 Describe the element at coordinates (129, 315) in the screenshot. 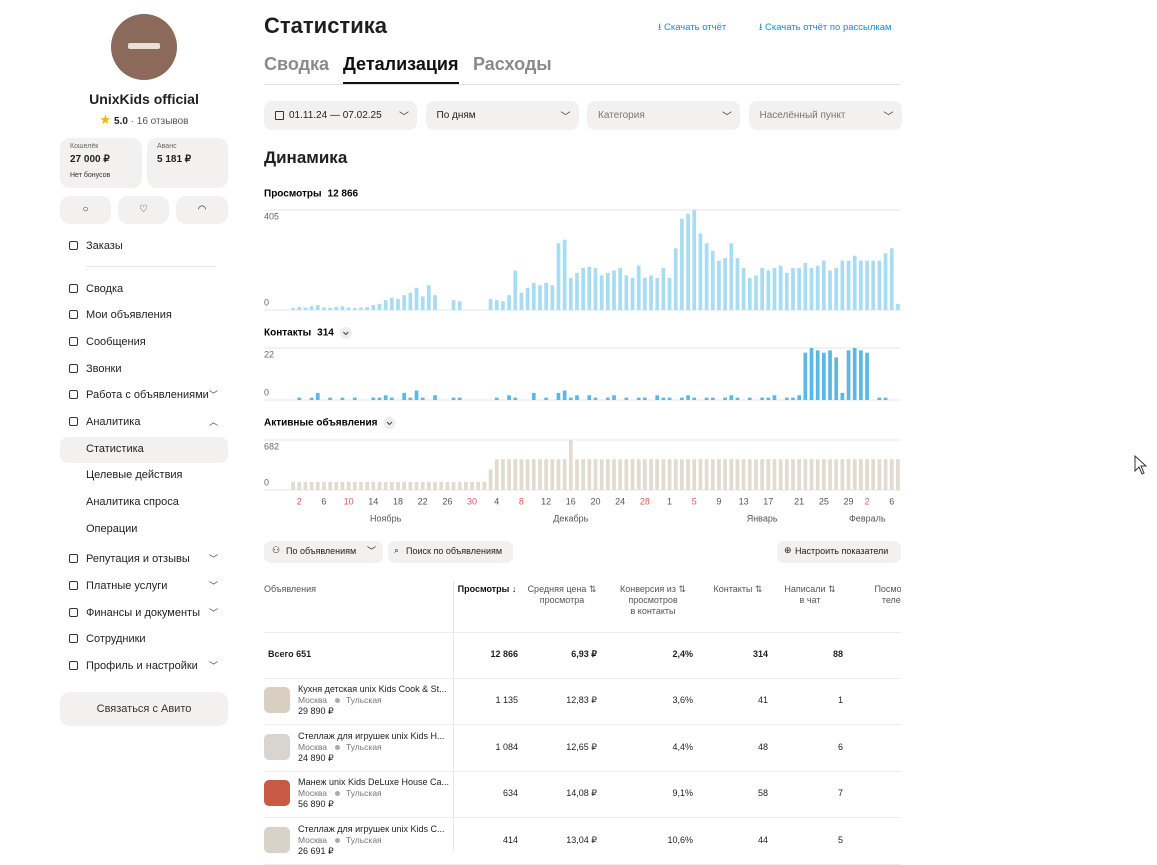

I see `menu-item: Мои объявления` at that location.